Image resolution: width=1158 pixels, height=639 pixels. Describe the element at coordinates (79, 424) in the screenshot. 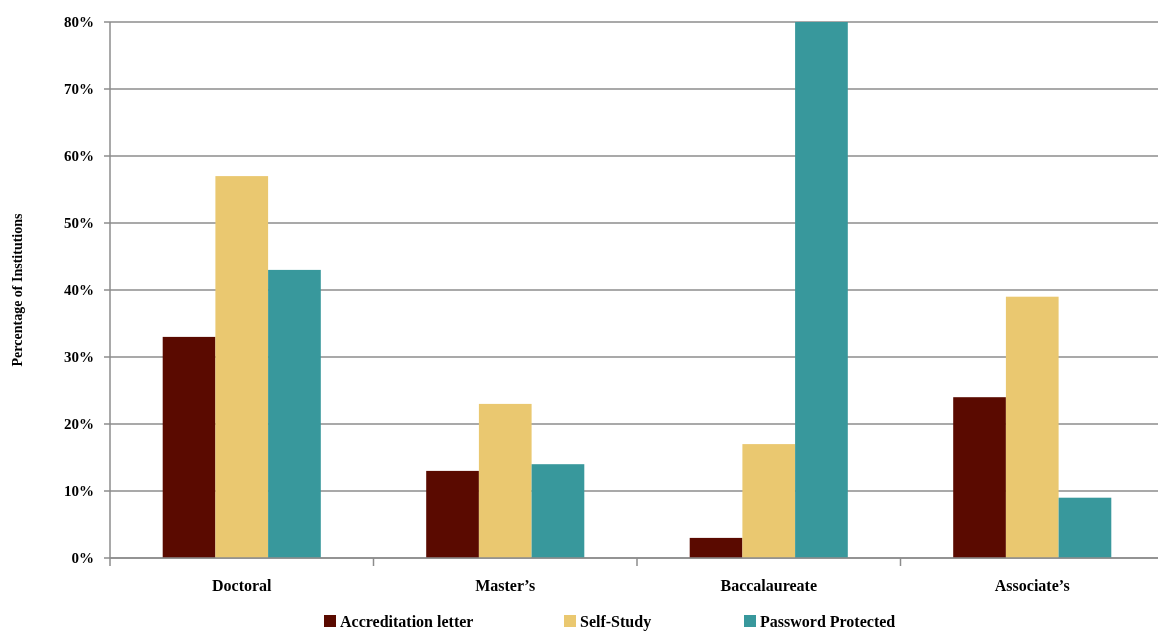

I see `y-tick-label: 20%` at that location.